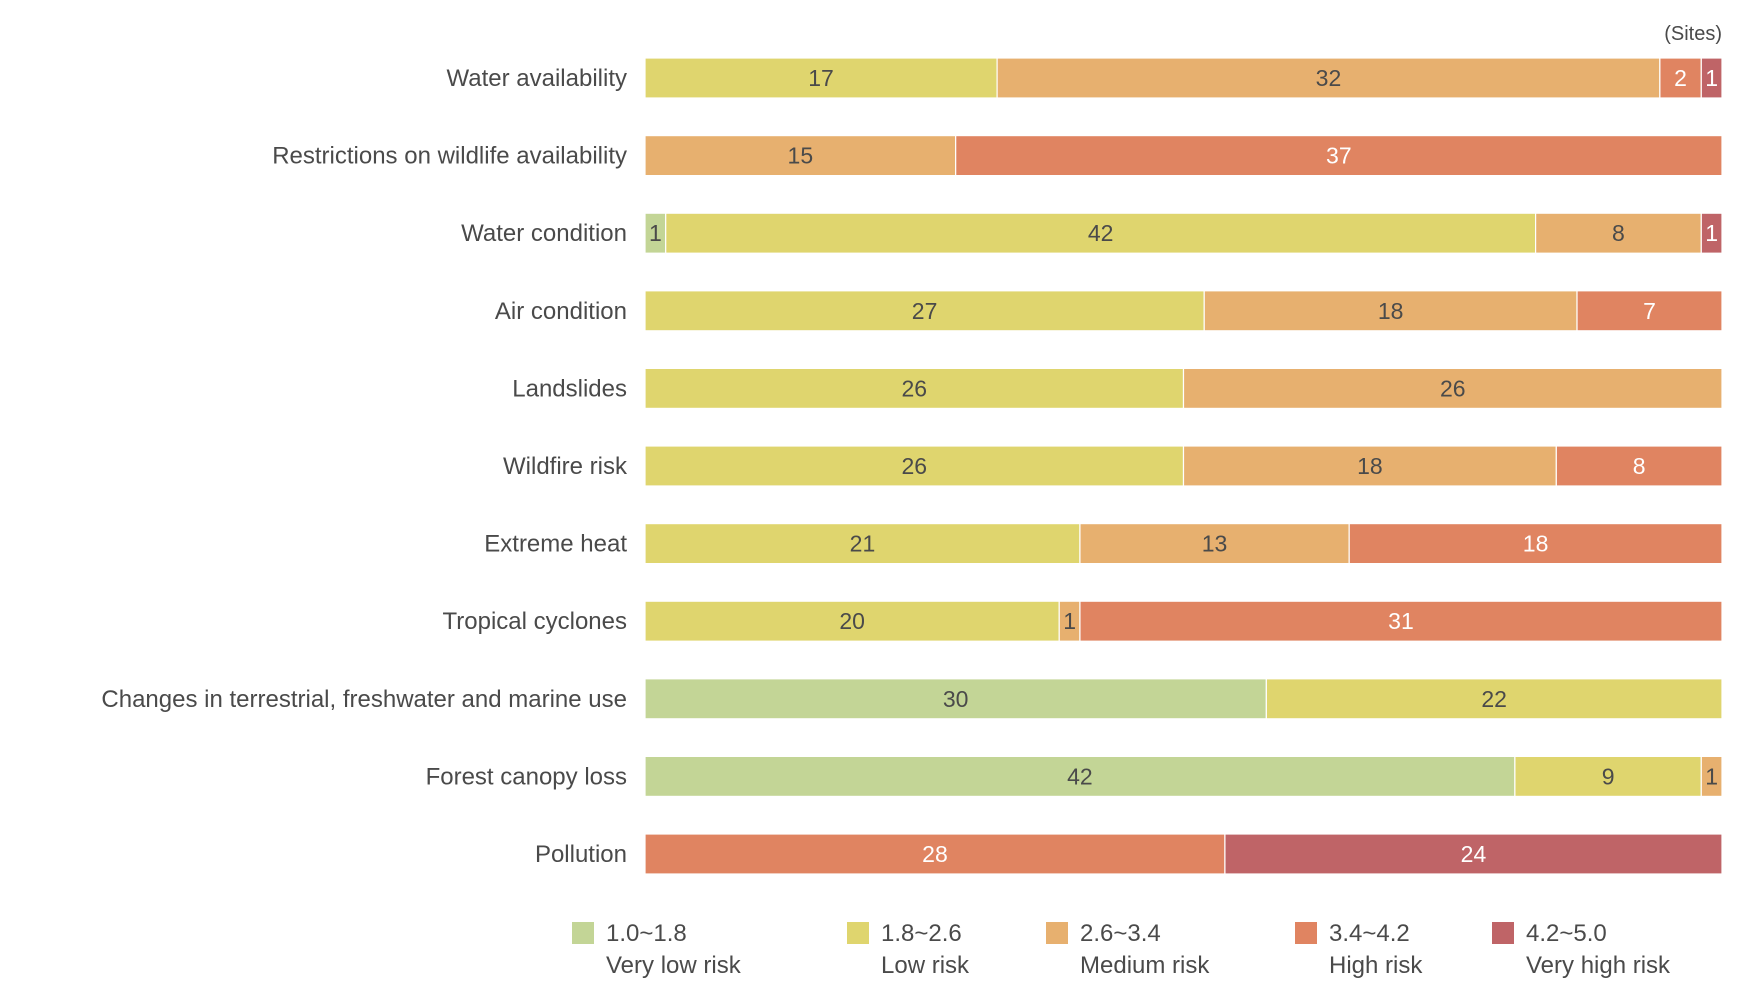 This screenshot has height=998, width=1750. I want to click on bar-air-condition-high-risk, so click(1649, 311).